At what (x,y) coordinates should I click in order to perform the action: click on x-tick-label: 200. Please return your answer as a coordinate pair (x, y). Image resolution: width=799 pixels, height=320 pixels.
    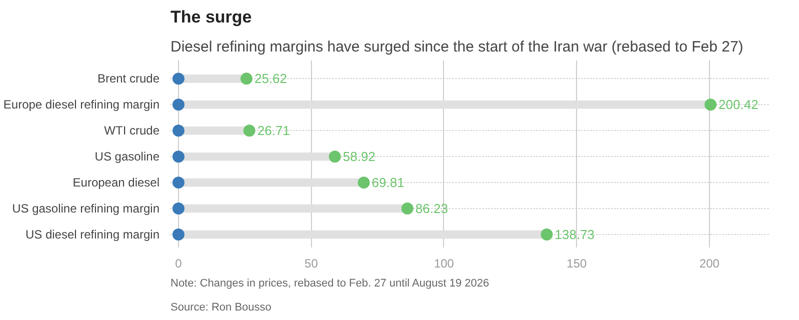
    Looking at the image, I should click on (709, 263).